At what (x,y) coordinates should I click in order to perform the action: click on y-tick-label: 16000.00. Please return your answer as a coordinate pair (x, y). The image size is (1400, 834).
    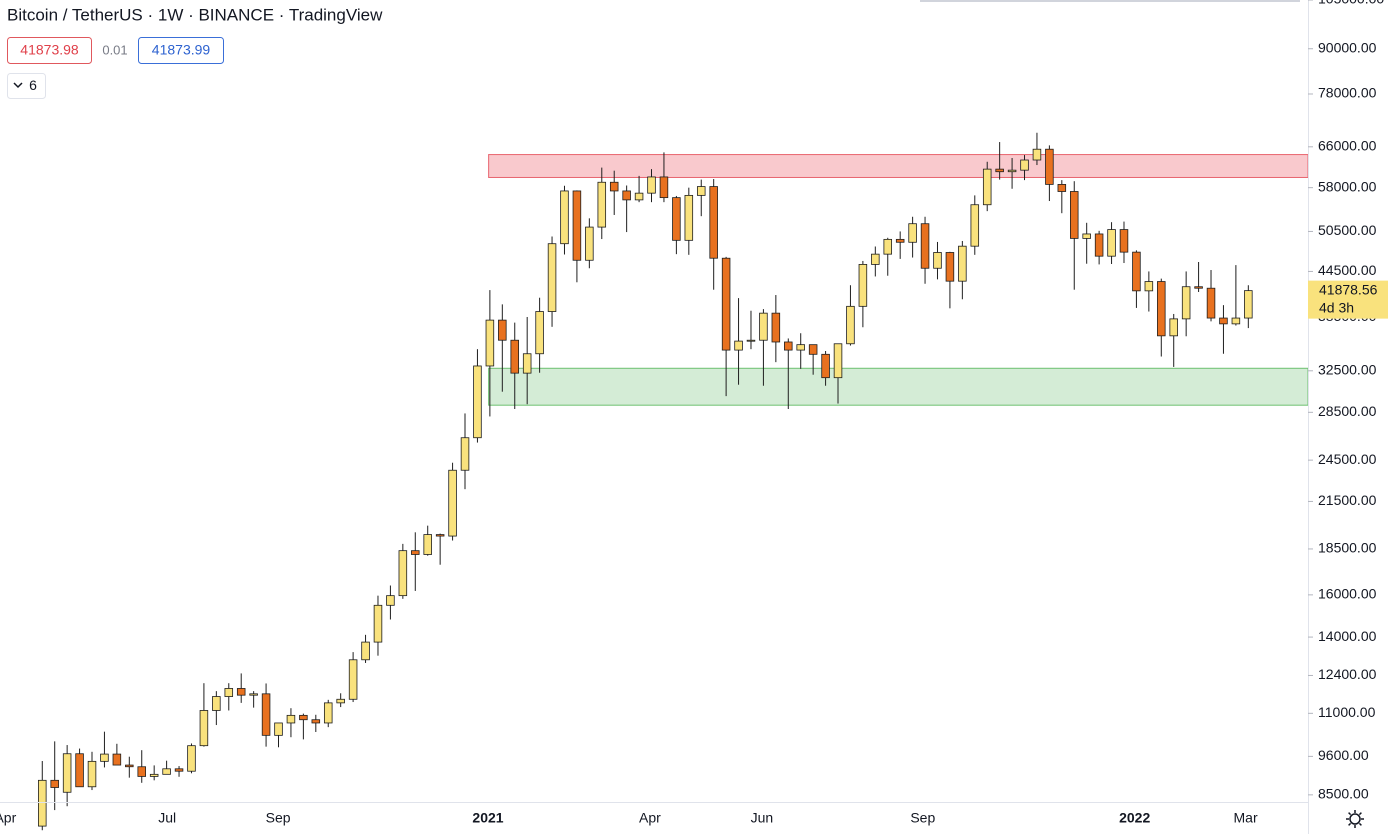
    Looking at the image, I should click on (1347, 594).